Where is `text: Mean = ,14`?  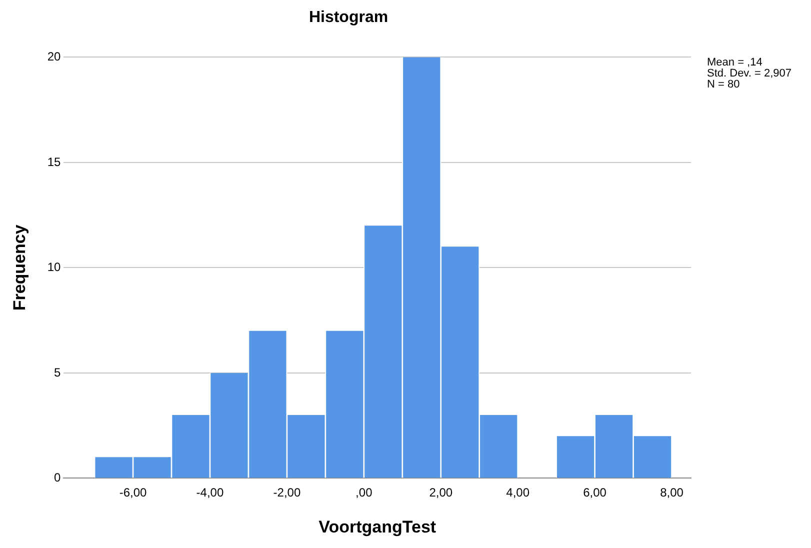 text: Mean = ,14 is located at coordinates (734, 62).